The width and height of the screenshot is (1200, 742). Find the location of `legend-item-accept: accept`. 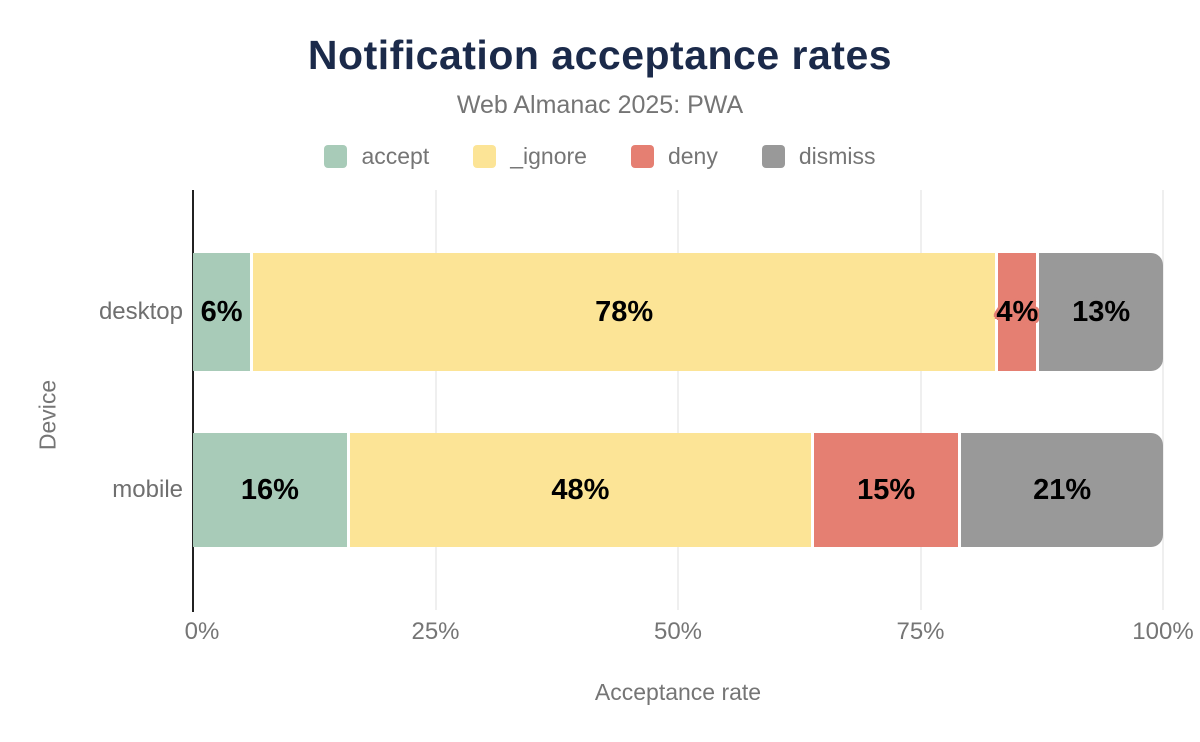

legend-item-accept: accept is located at coordinates (376, 156).